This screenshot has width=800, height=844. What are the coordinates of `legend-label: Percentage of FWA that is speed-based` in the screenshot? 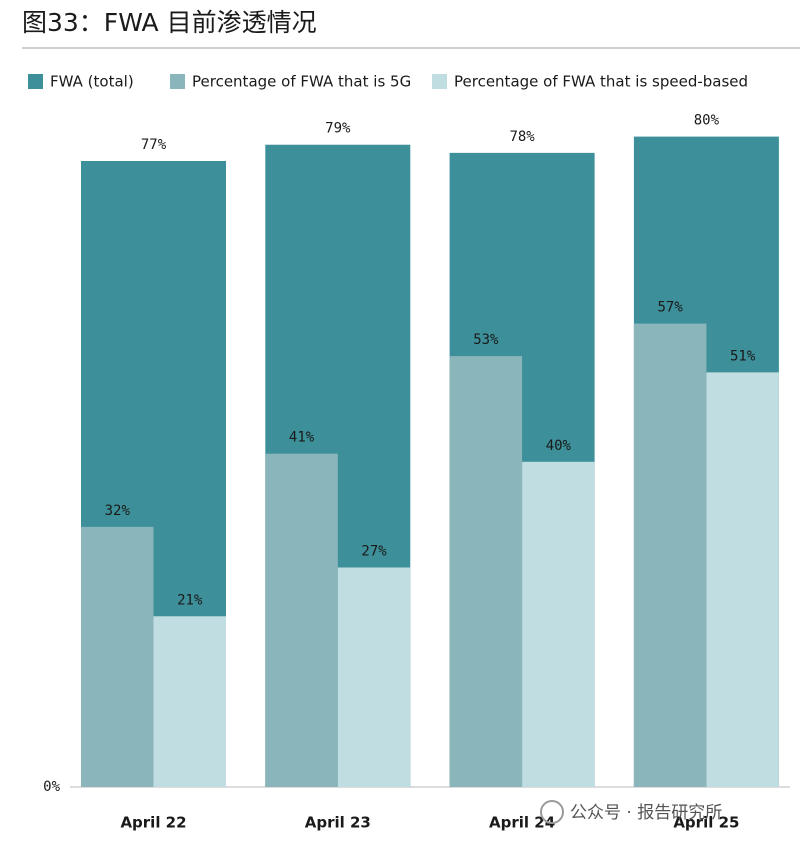 It's located at (601, 82).